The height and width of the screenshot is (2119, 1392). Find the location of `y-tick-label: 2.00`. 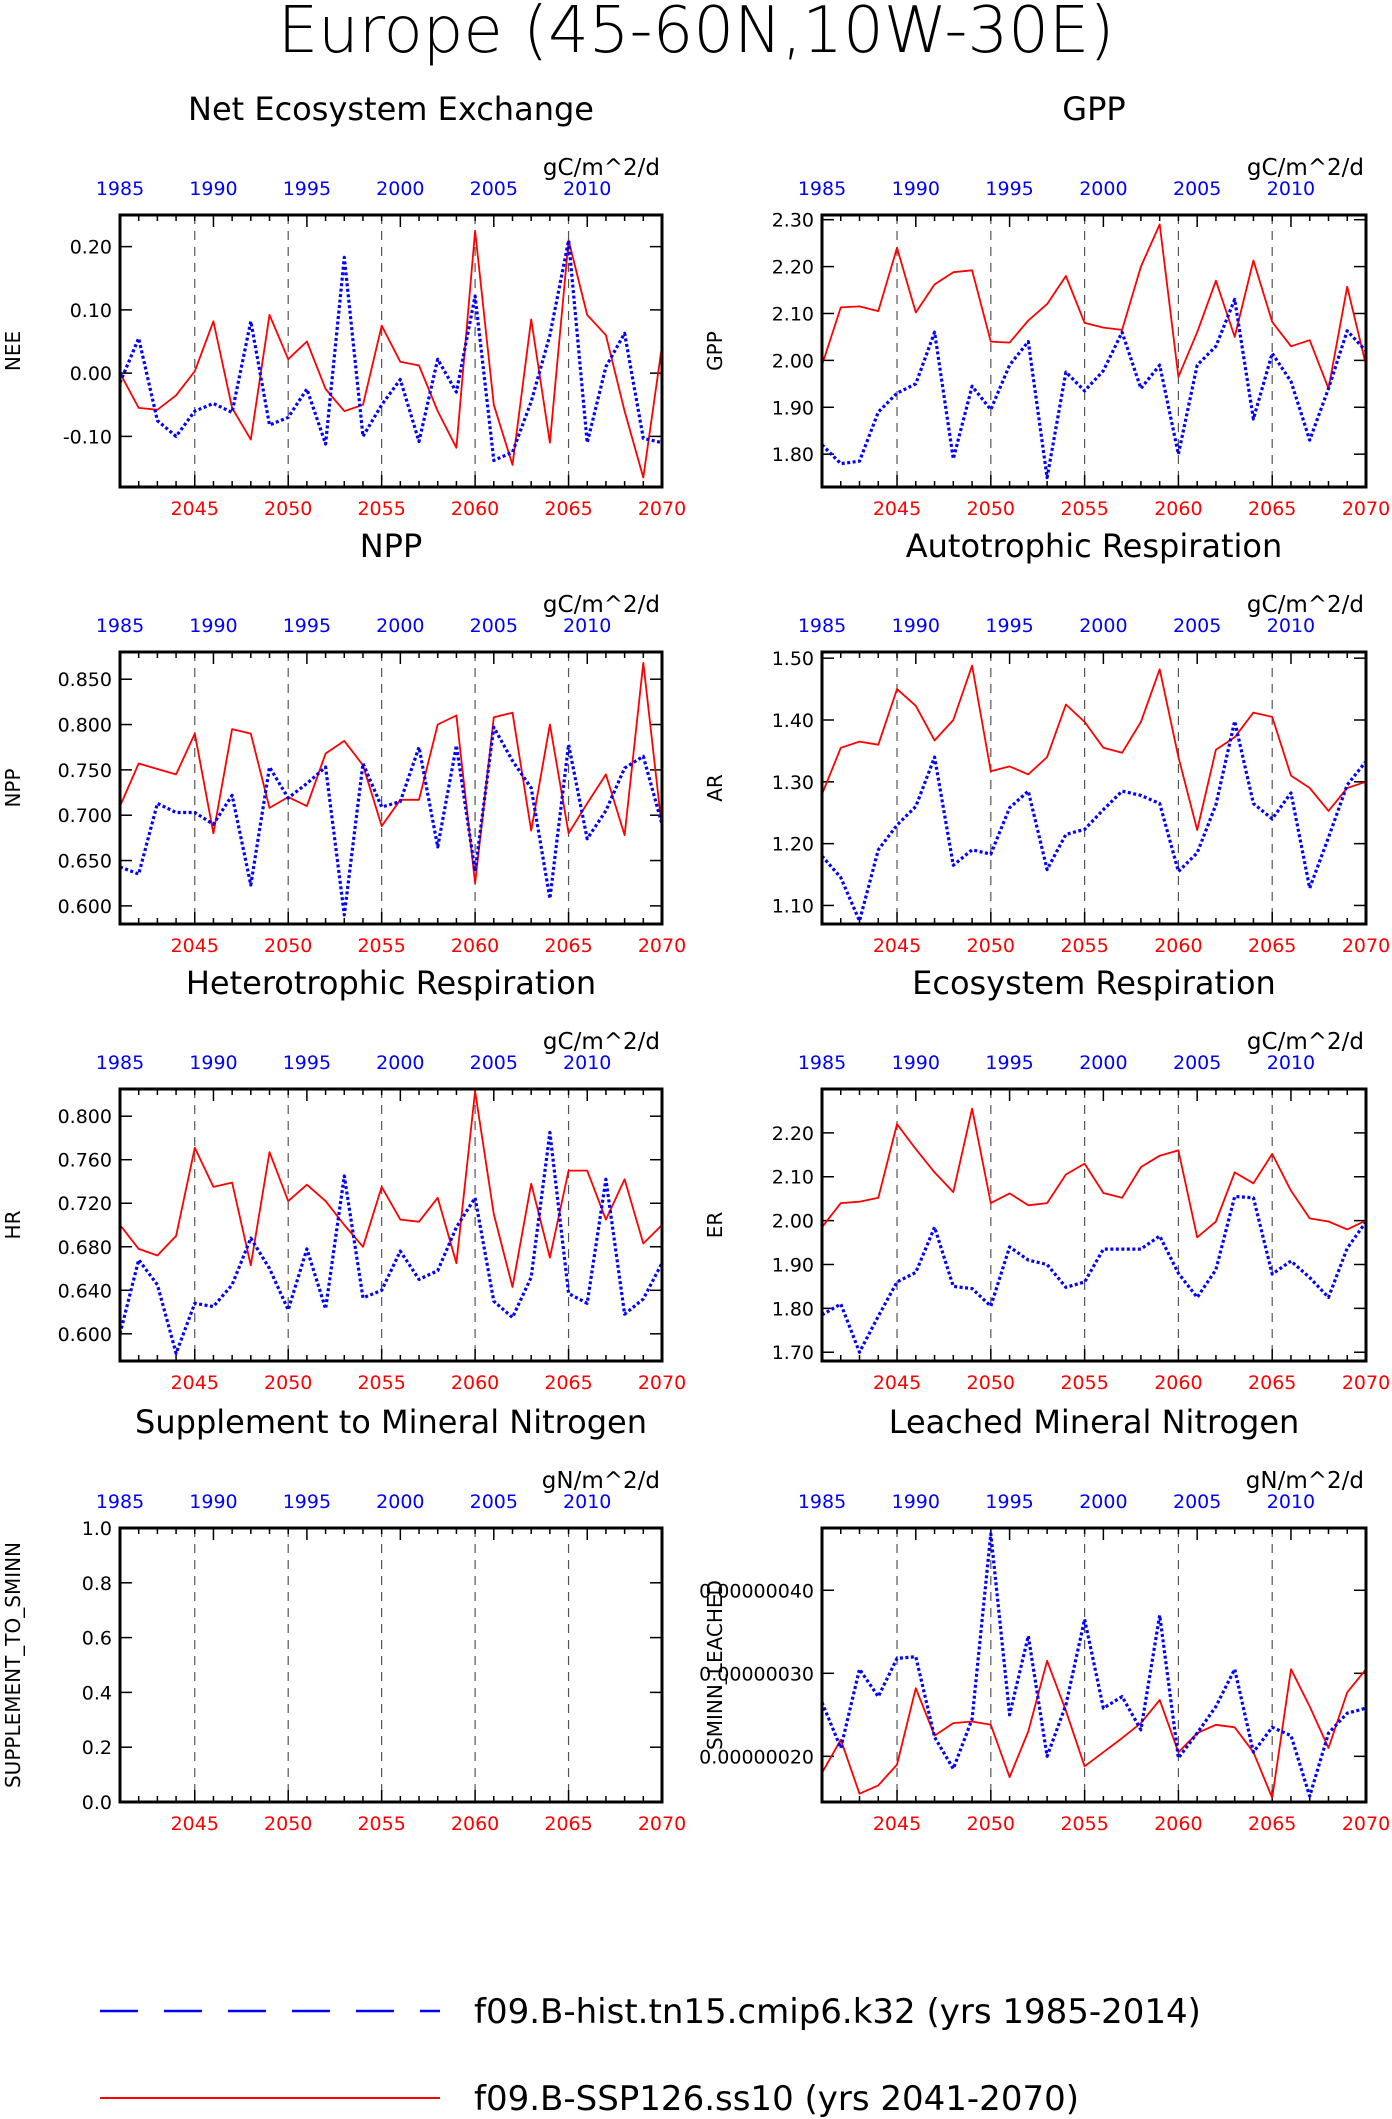

y-tick-label: 2.00 is located at coordinates (793, 361).